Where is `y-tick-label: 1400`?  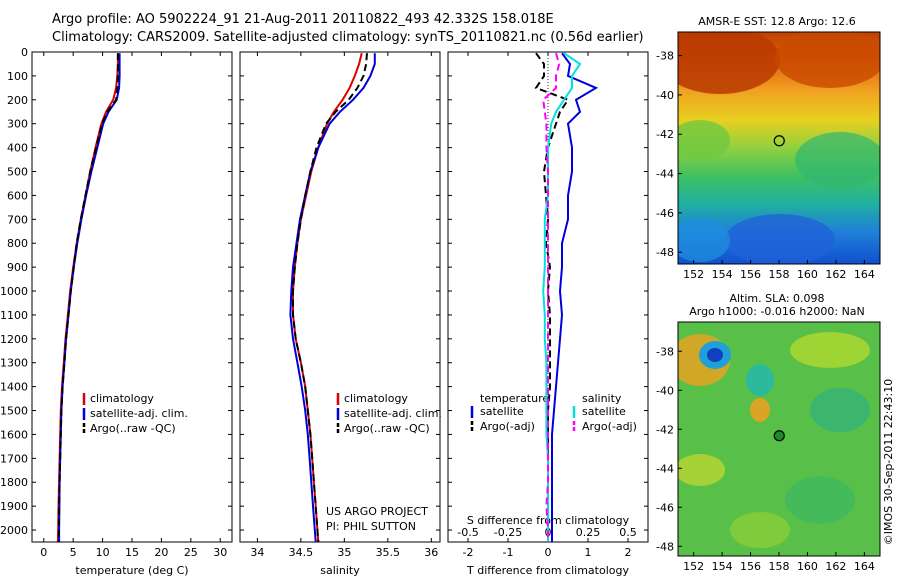 y-tick-label: 1400 is located at coordinates (14, 387).